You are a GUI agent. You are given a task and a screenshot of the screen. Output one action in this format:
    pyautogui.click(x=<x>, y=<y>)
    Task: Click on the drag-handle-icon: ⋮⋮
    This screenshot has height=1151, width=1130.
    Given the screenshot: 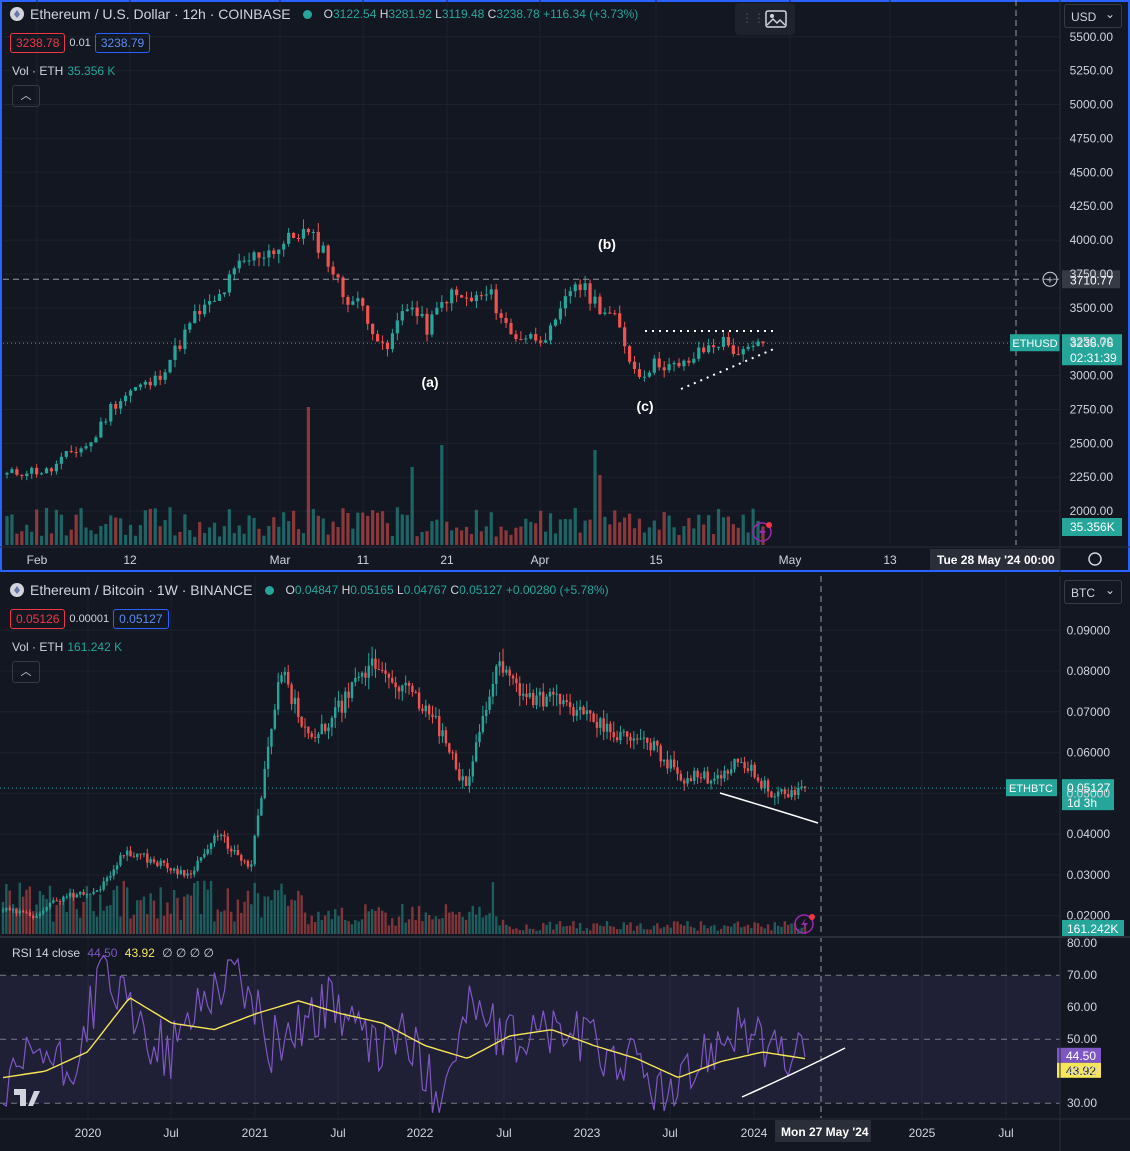 What is the action you would take?
    pyautogui.click(x=753, y=18)
    